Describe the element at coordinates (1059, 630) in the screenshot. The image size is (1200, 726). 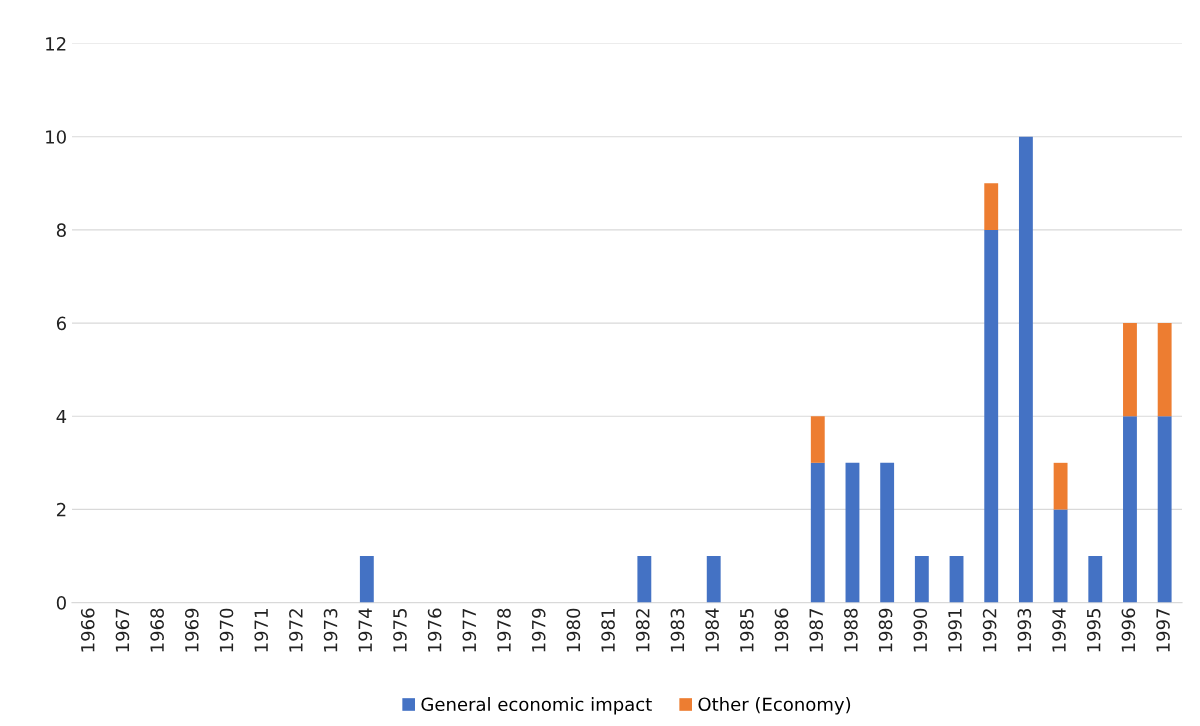
I see `x-tick-label: 1994` at that location.